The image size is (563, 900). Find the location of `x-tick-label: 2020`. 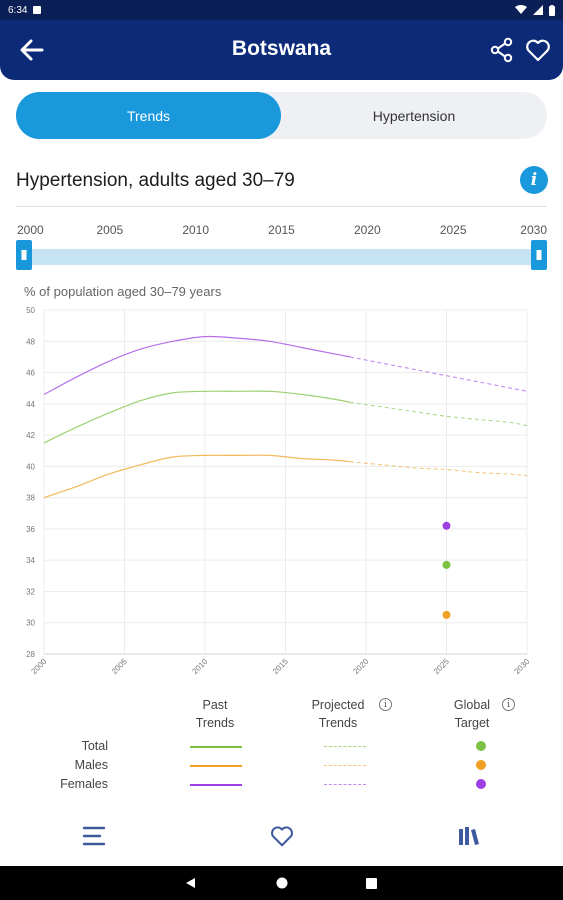

x-tick-label: 2020 is located at coordinates (360, 666).